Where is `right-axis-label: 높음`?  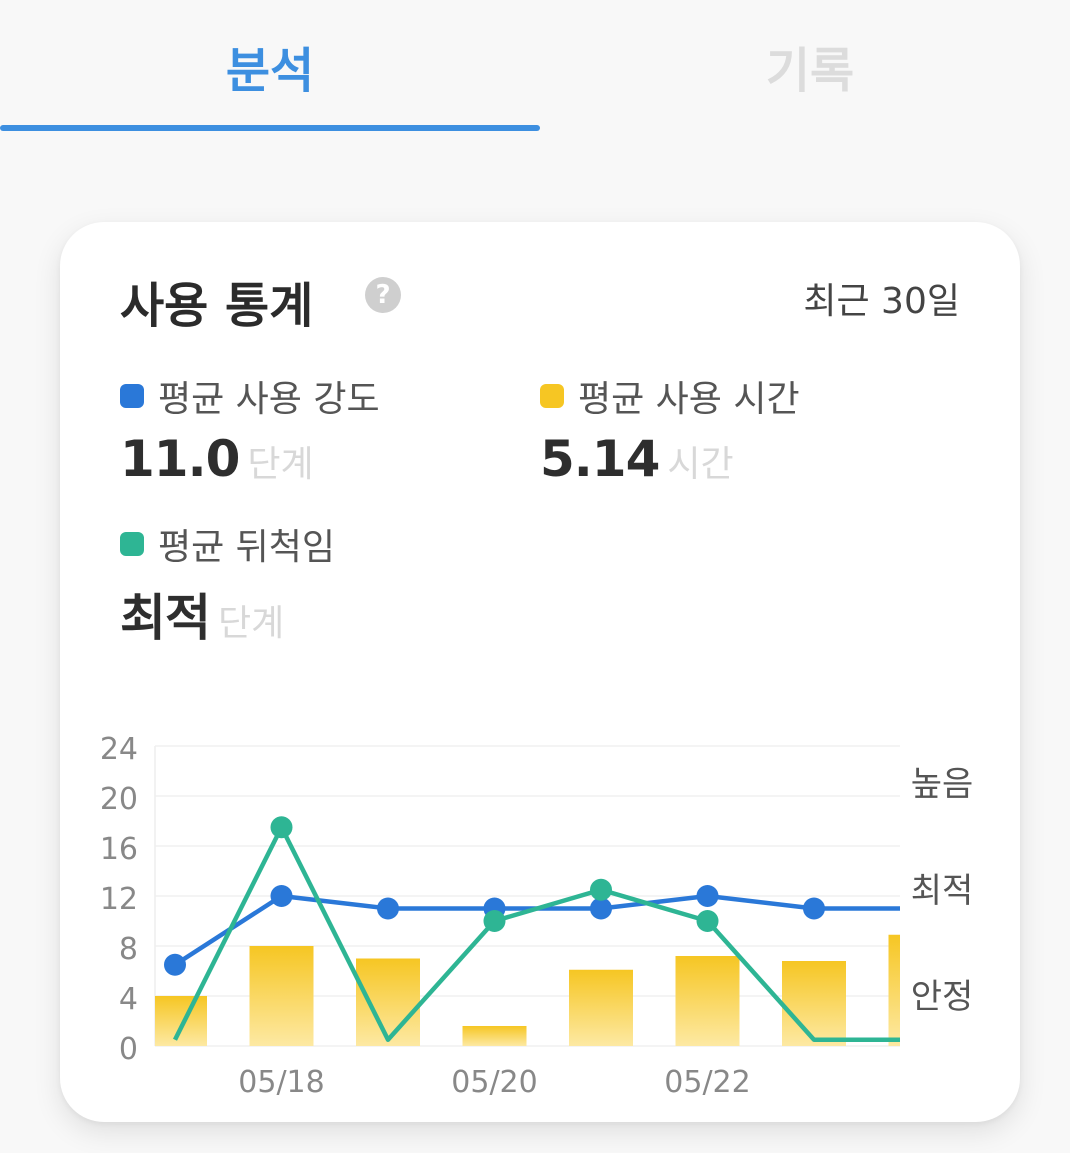 right-axis-label: 높음 is located at coordinates (942, 785).